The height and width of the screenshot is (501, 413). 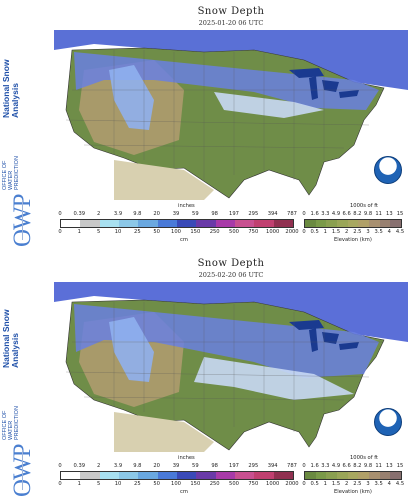 I want to click on tick-label: 3.5, so click(x=378, y=484).